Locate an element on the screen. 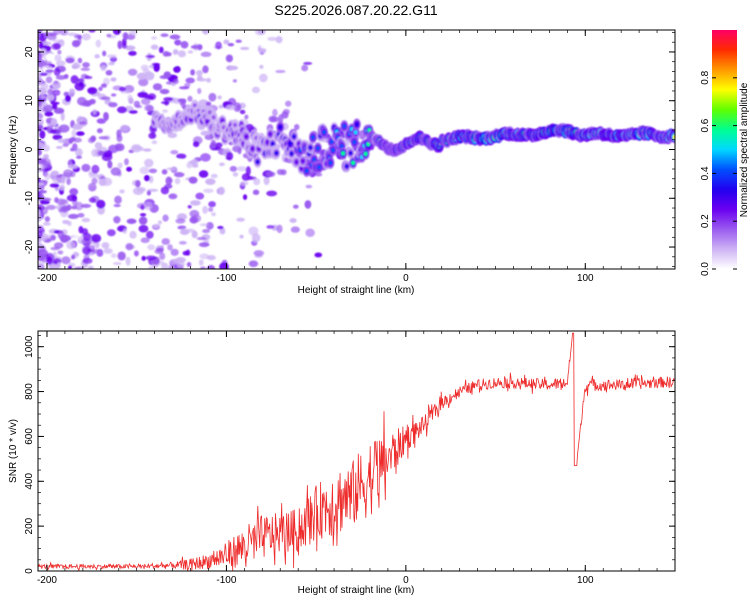  colorbar-label: Normalized spectral amplitude is located at coordinates (744, 149).